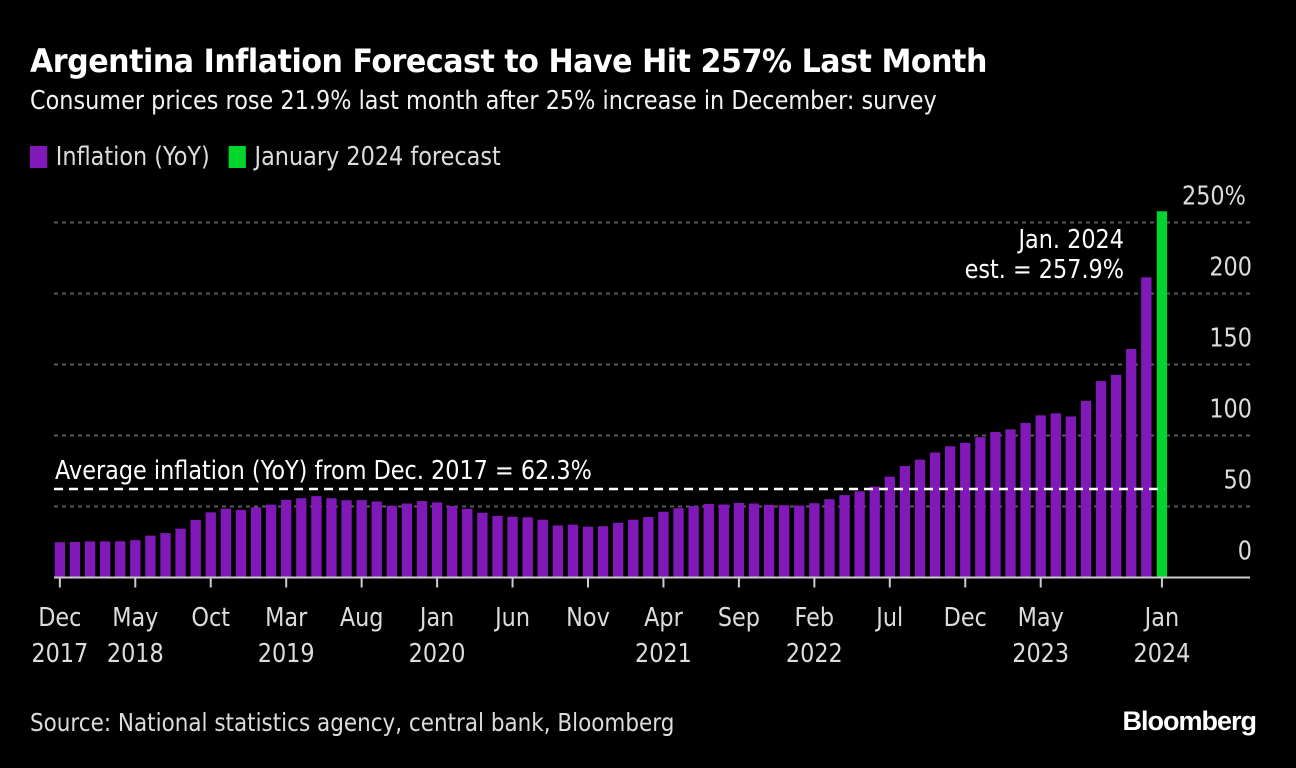 The width and height of the screenshot is (1296, 768). What do you see at coordinates (588, 616) in the screenshot?
I see `x-tick-month: Nov` at bounding box center [588, 616].